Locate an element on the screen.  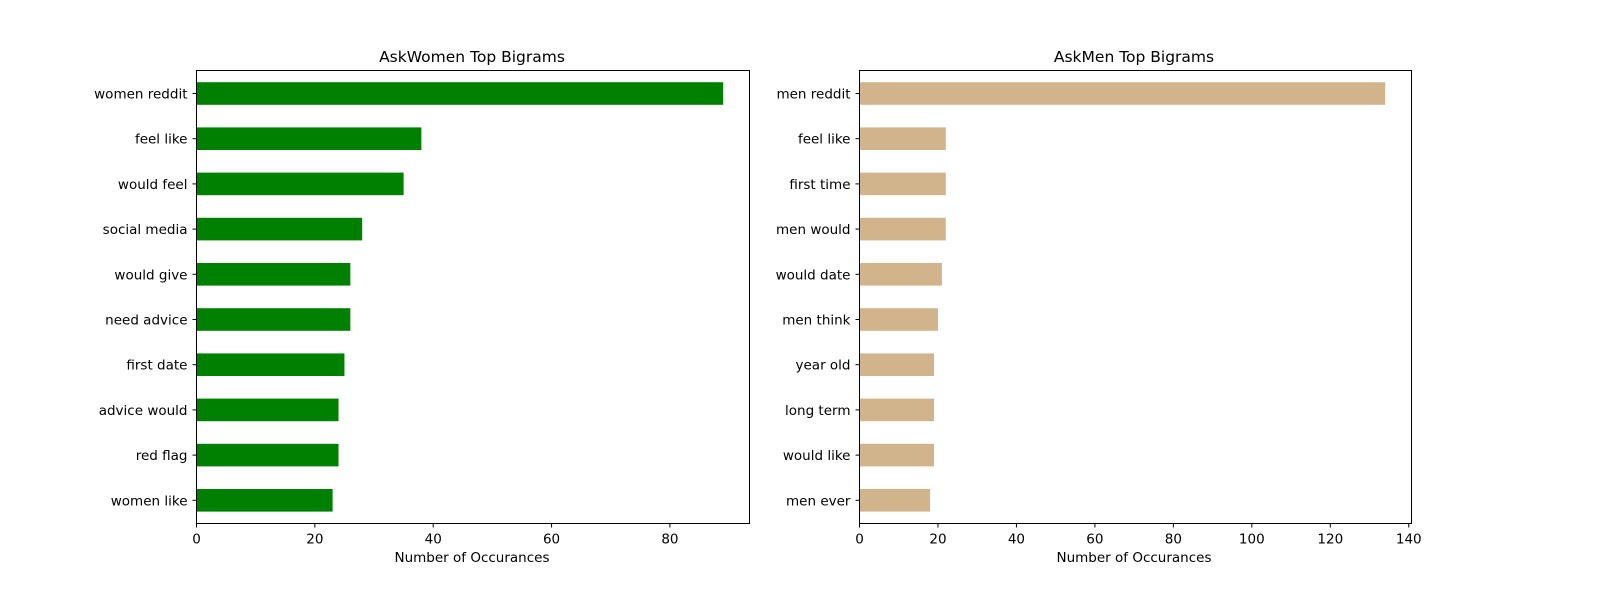
y-tick-label: social media is located at coordinates (145, 230).